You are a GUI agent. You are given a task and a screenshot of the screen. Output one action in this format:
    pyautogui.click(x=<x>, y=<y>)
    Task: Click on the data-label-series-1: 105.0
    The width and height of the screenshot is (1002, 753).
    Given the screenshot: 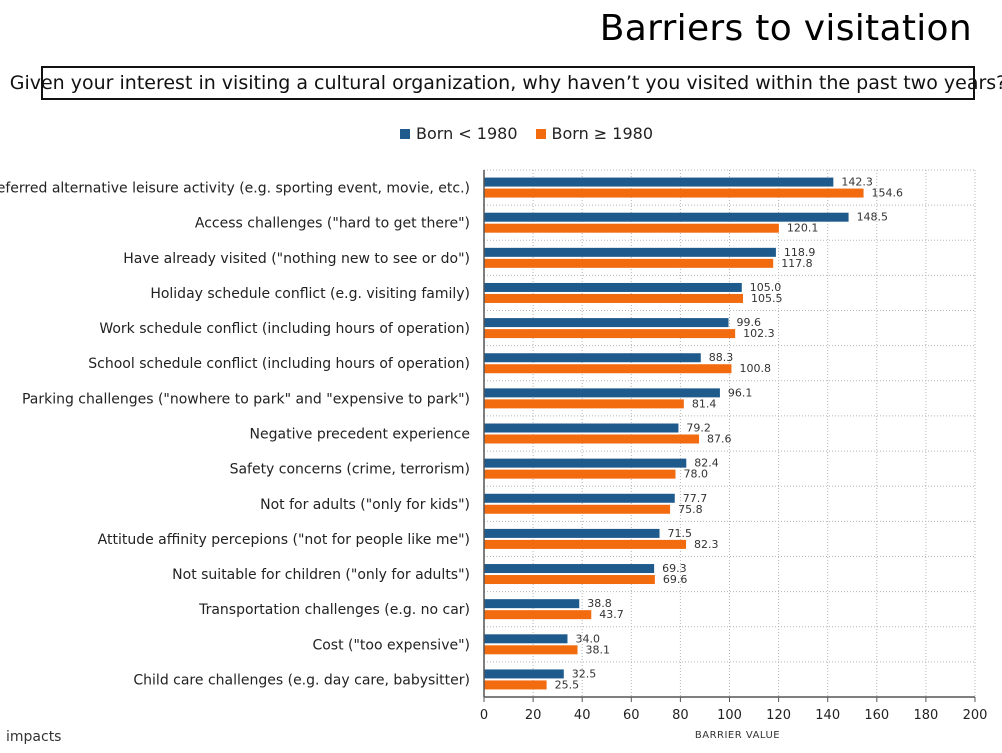 What is the action you would take?
    pyautogui.click(x=766, y=287)
    